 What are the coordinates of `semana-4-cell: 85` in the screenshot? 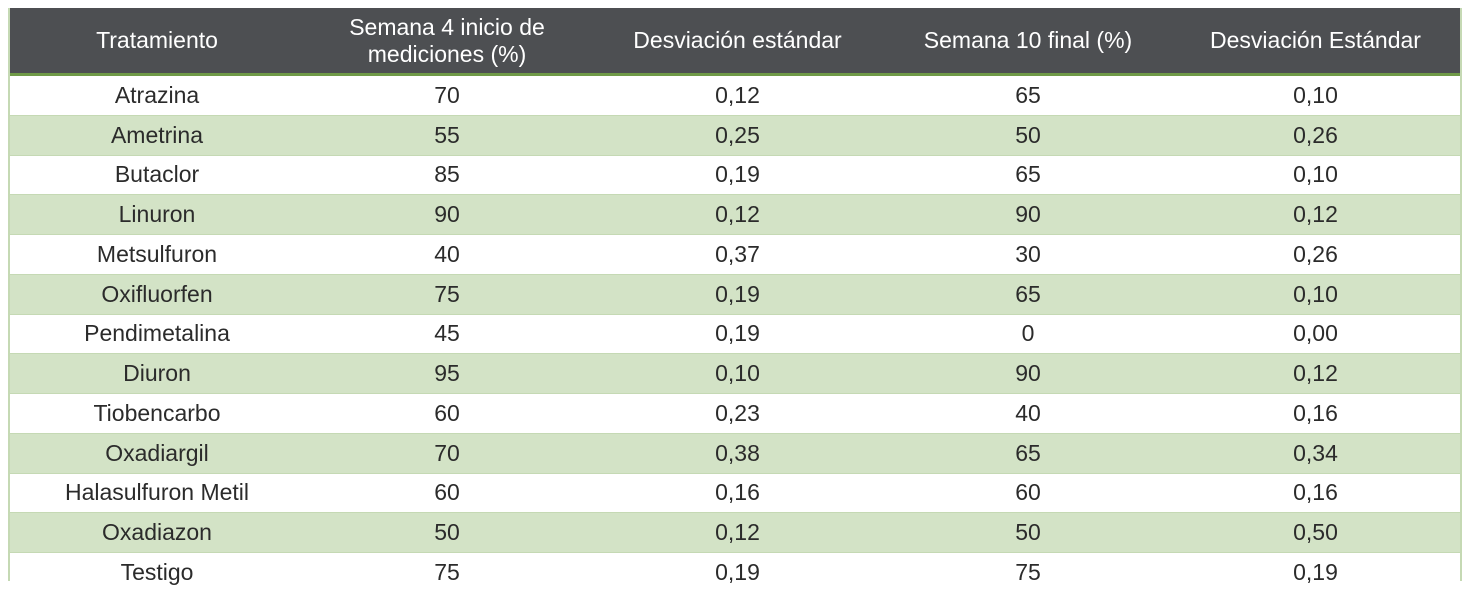 It's located at (447, 175).